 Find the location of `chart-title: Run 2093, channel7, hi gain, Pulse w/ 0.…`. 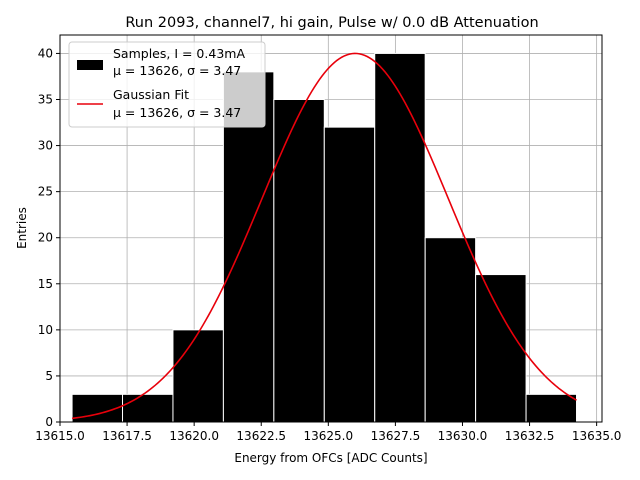

chart-title: Run 2093, channel7, hi gain, Pulse w/ 0.… is located at coordinates (331, 23).